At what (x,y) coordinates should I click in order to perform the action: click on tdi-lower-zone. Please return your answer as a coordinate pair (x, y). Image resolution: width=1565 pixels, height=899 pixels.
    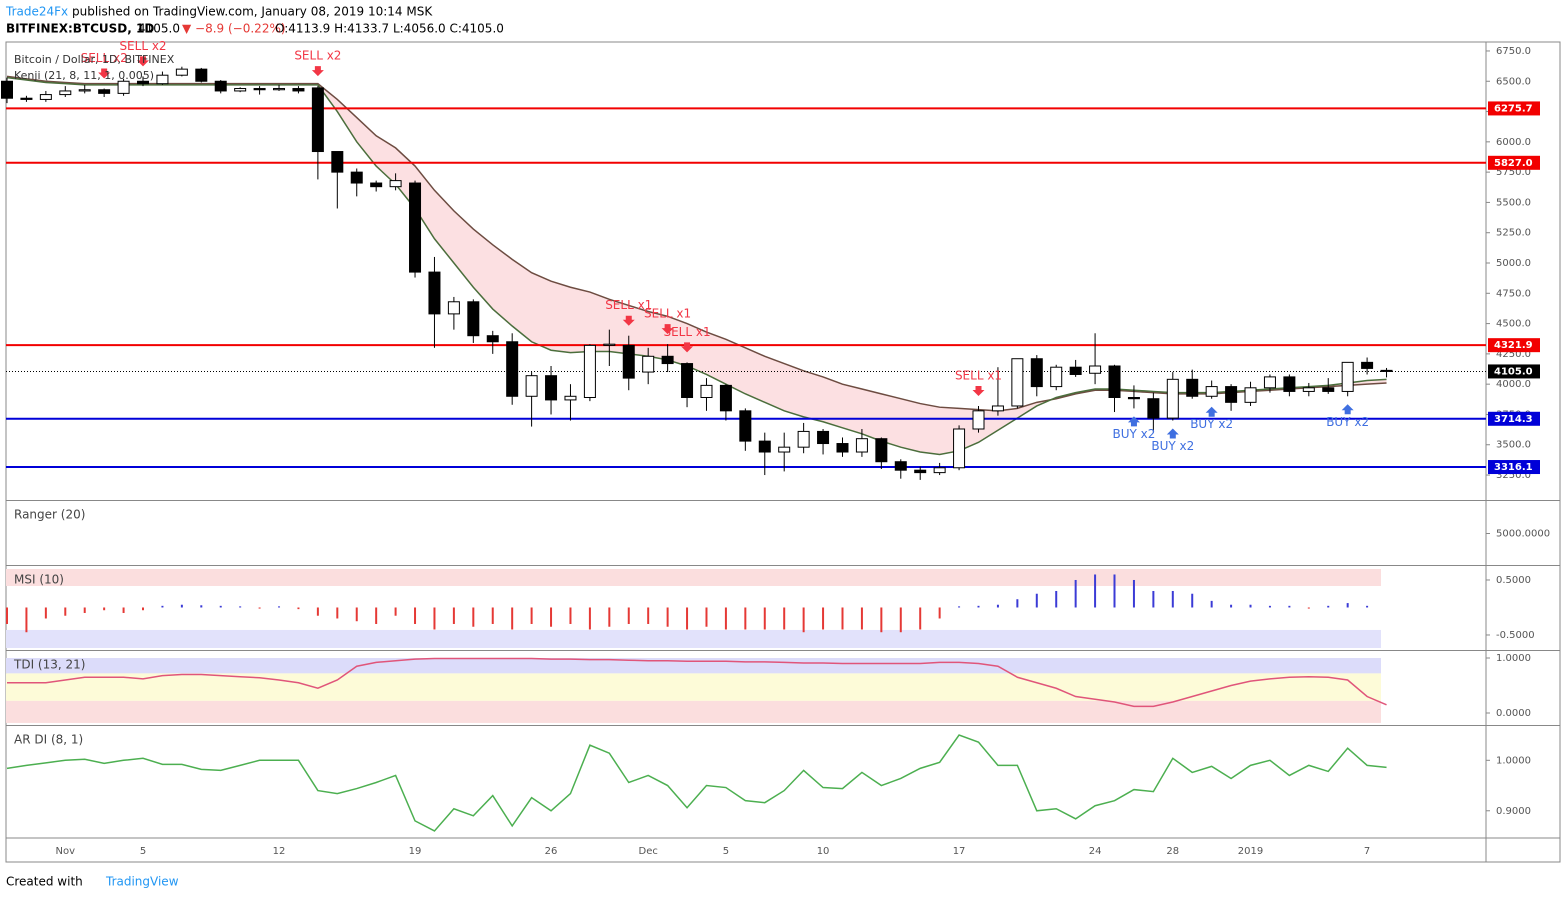
    Looking at the image, I should click on (693, 711).